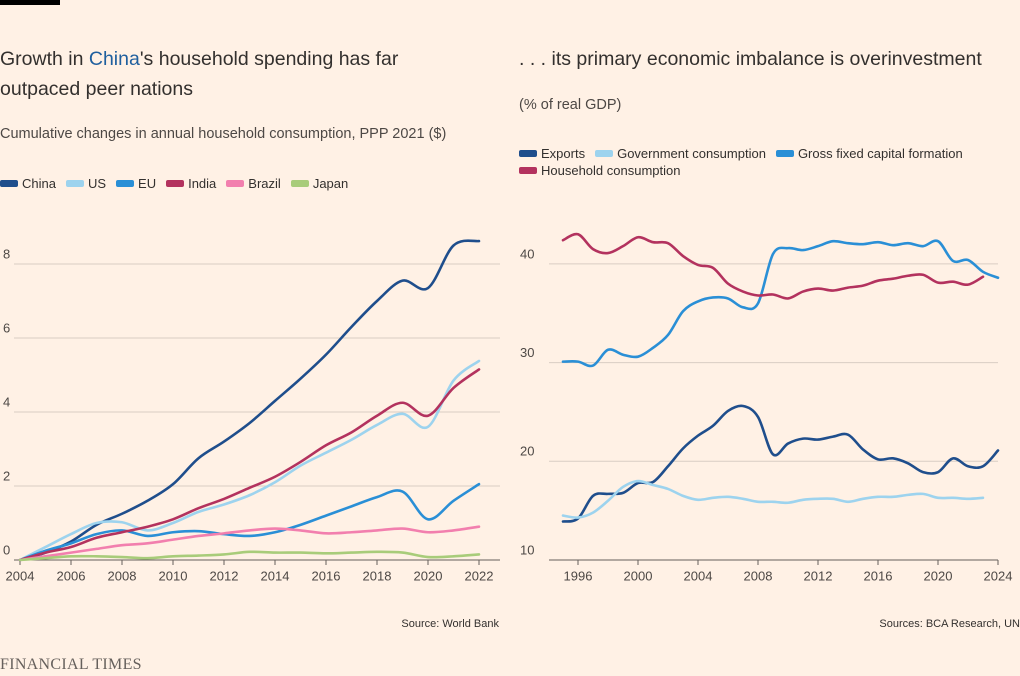  I want to click on y-tick-label: 30, so click(527, 352).